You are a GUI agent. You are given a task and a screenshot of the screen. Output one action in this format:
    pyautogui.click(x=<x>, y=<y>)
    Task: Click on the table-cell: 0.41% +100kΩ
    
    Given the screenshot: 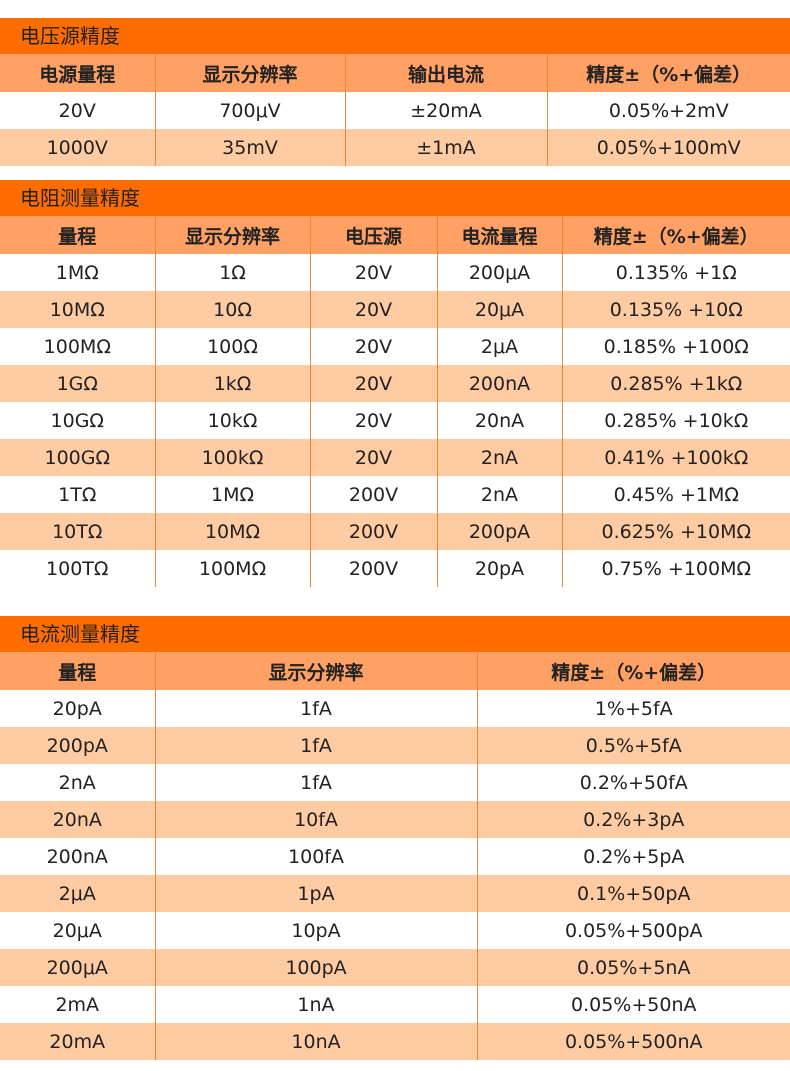 What is the action you would take?
    pyautogui.click(x=675, y=457)
    